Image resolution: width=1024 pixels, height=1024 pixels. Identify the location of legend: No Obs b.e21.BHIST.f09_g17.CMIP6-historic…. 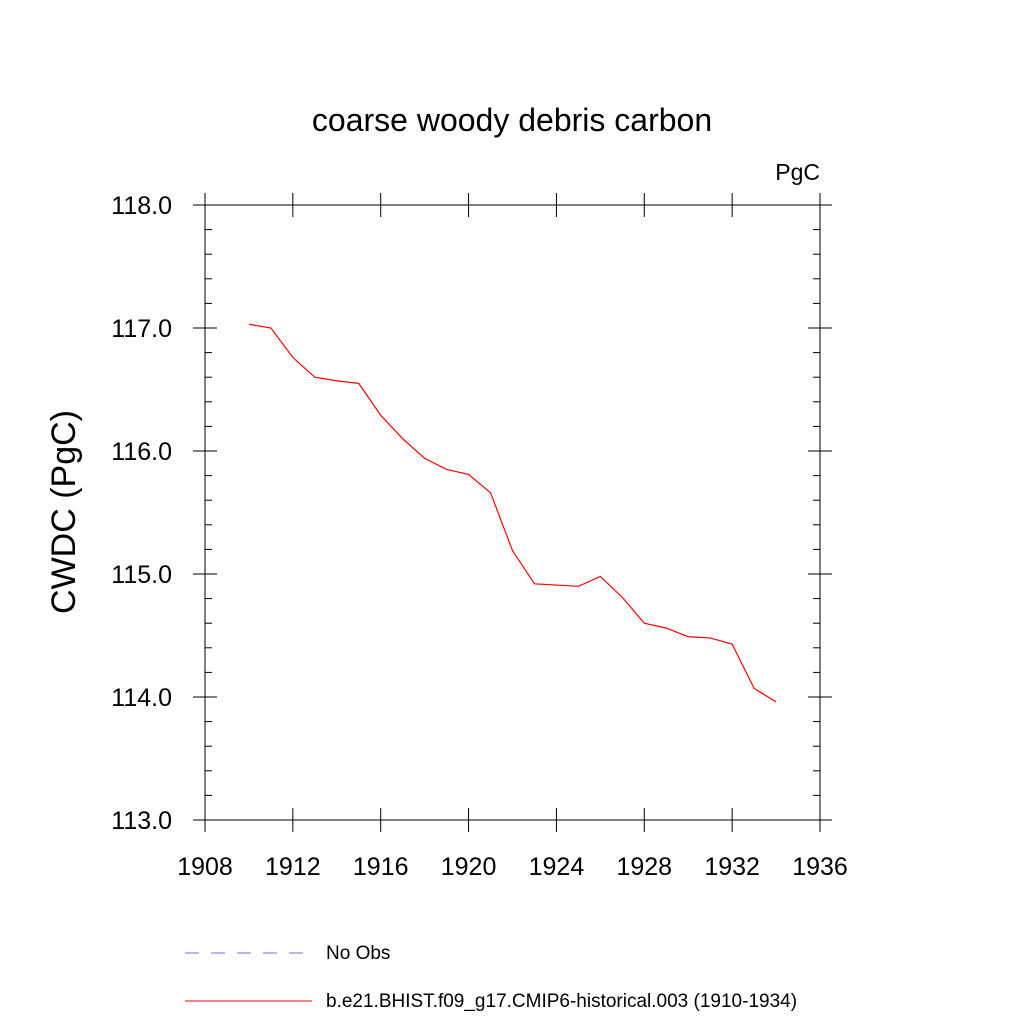
(491, 977).